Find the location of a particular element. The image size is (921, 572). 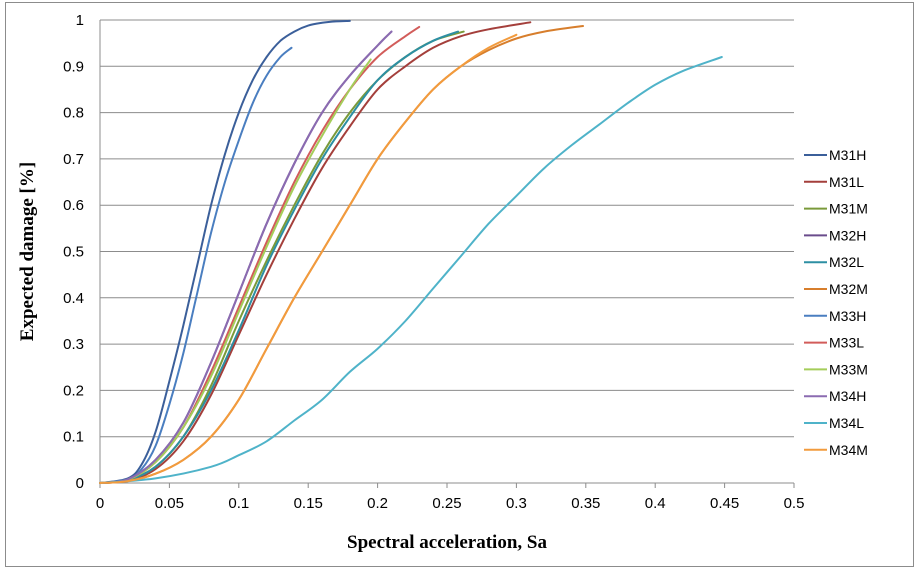

y-tick-label: 0.7 is located at coordinates (73, 159).